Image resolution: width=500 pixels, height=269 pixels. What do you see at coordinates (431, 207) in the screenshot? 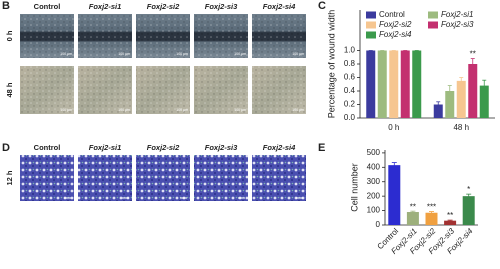
I see `significance: ***` at bounding box center [431, 207].